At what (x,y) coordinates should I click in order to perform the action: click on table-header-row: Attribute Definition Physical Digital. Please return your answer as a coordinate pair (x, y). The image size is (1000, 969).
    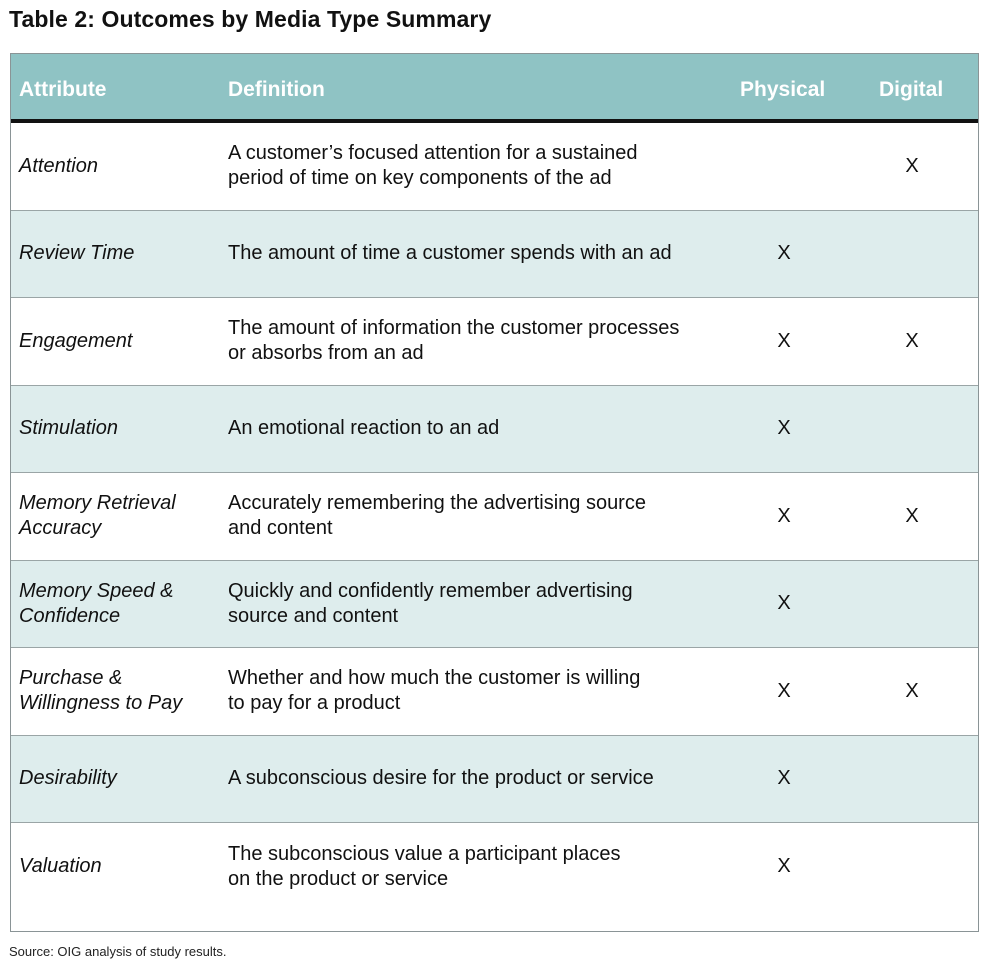
    Looking at the image, I should click on (494, 88).